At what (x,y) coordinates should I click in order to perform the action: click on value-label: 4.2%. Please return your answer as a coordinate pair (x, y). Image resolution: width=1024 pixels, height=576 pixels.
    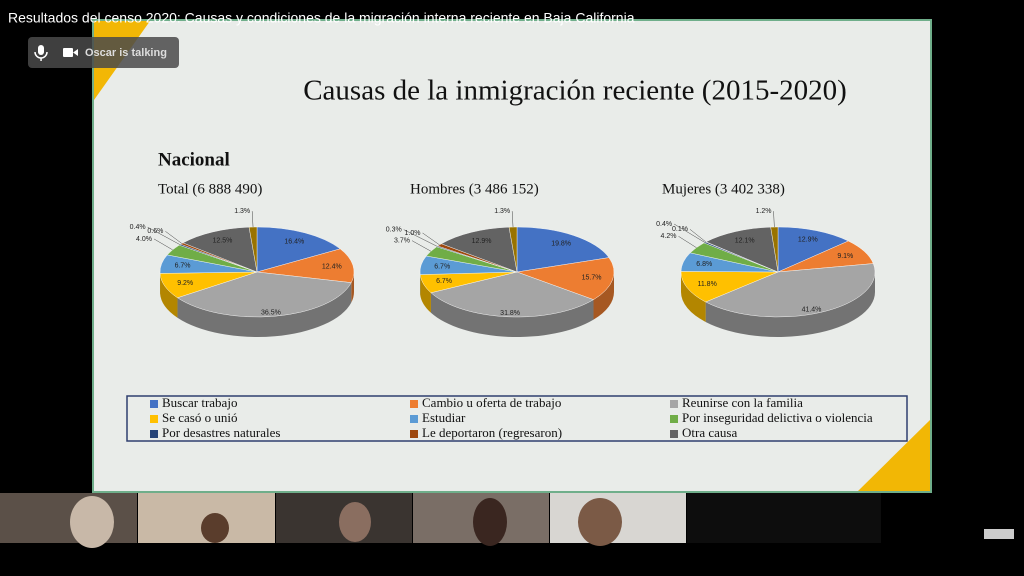
    Looking at the image, I should click on (669, 236).